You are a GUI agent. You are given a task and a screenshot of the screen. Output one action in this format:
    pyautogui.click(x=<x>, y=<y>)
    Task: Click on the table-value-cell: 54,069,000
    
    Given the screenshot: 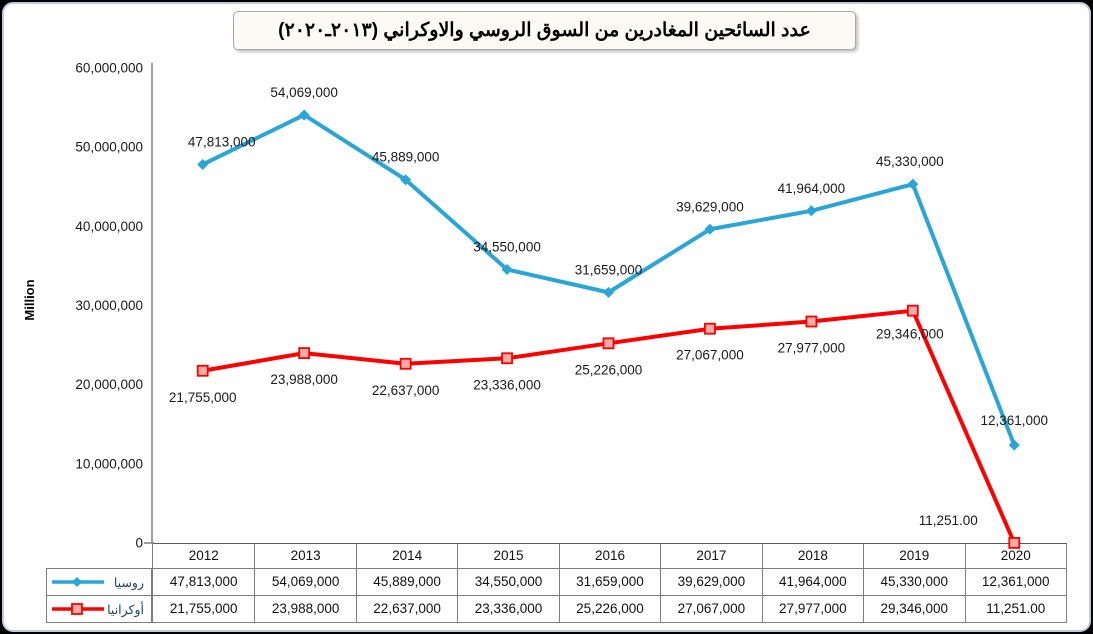 What is the action you would take?
    pyautogui.click(x=305, y=581)
    